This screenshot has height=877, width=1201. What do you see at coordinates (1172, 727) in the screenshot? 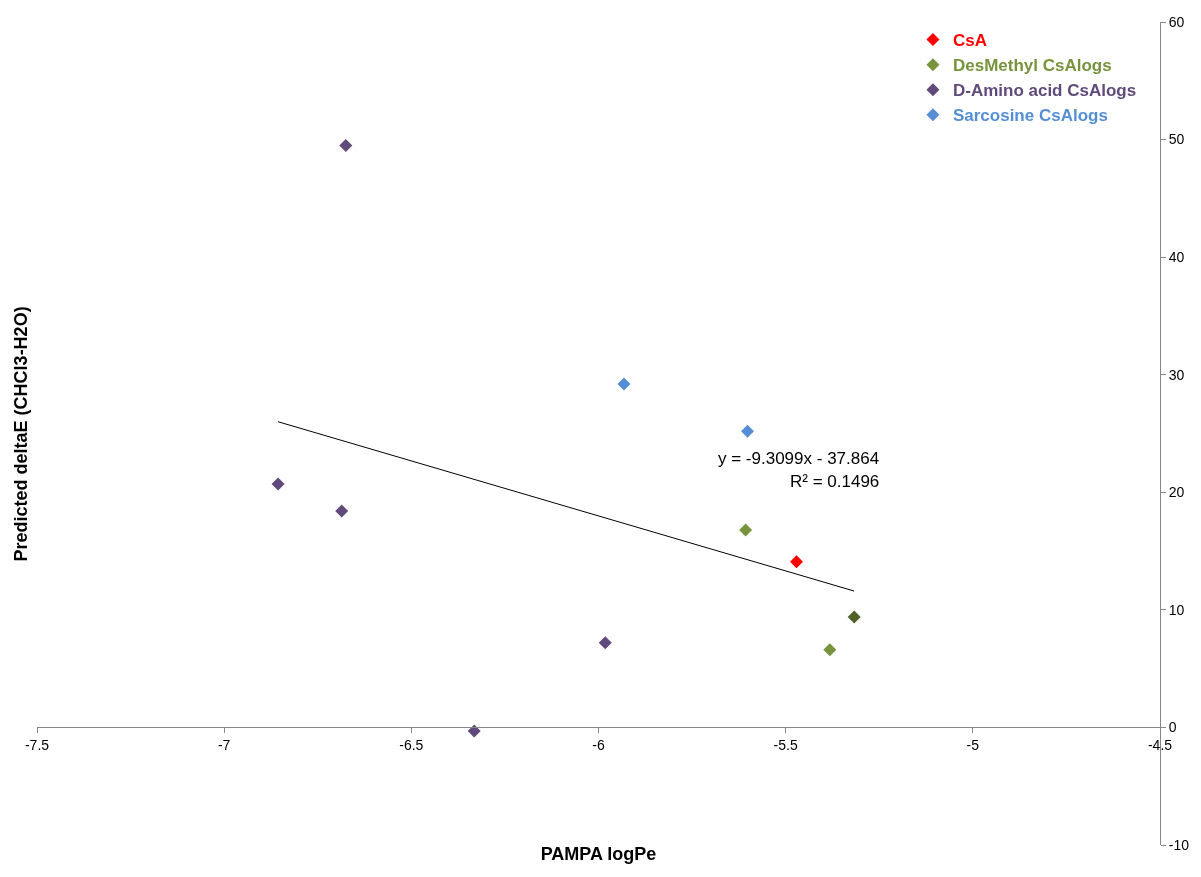
I see `y-tick-label: 0` at bounding box center [1172, 727].